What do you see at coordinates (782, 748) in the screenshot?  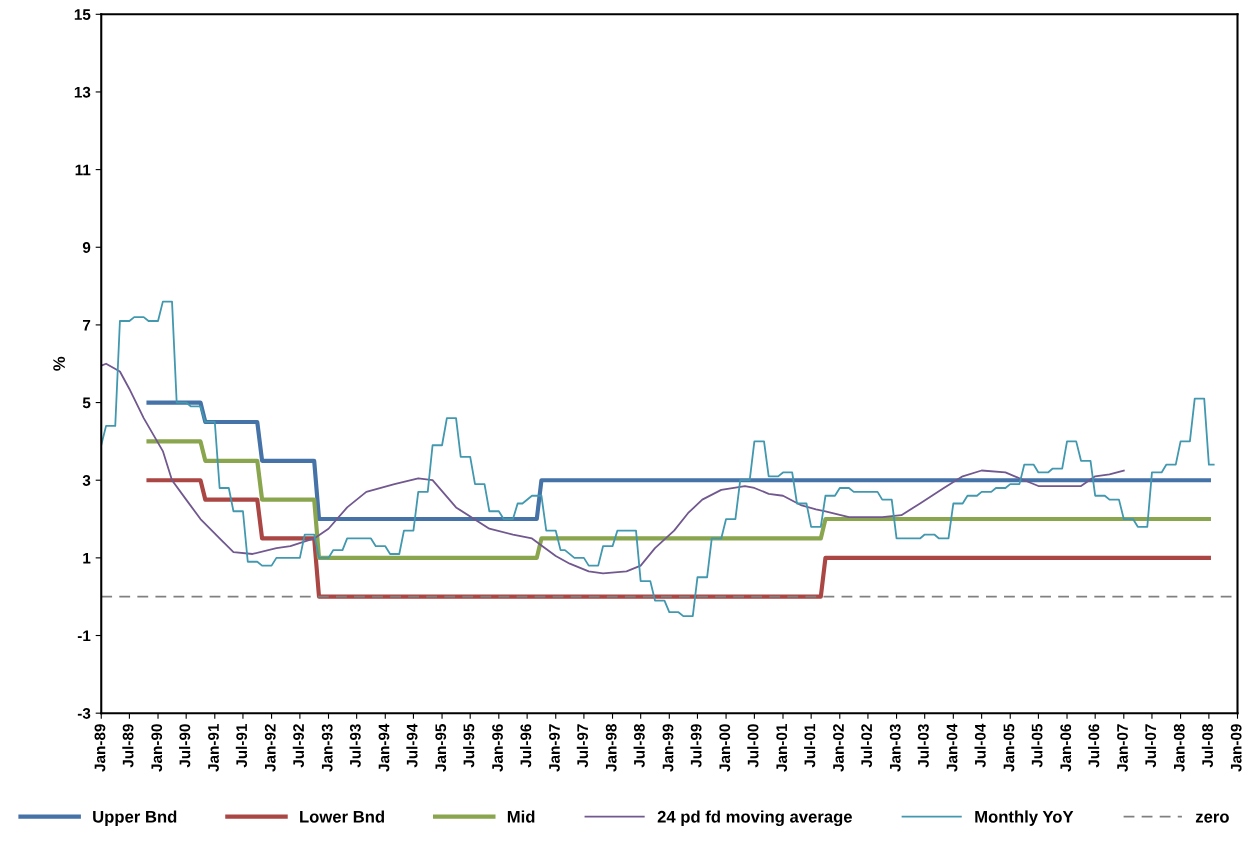 I see `x-tick-label: Jan-01` at bounding box center [782, 748].